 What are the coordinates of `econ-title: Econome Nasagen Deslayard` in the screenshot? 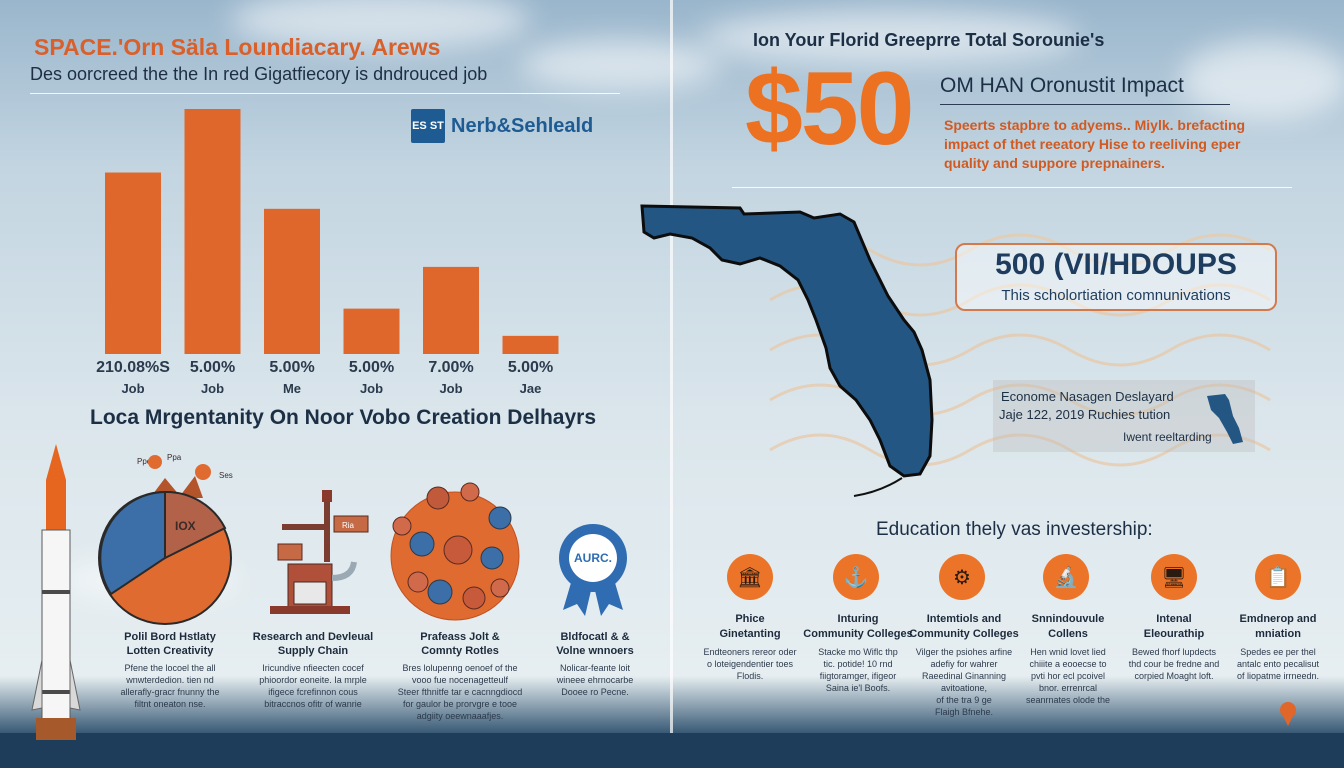 It's located at (1087, 396).